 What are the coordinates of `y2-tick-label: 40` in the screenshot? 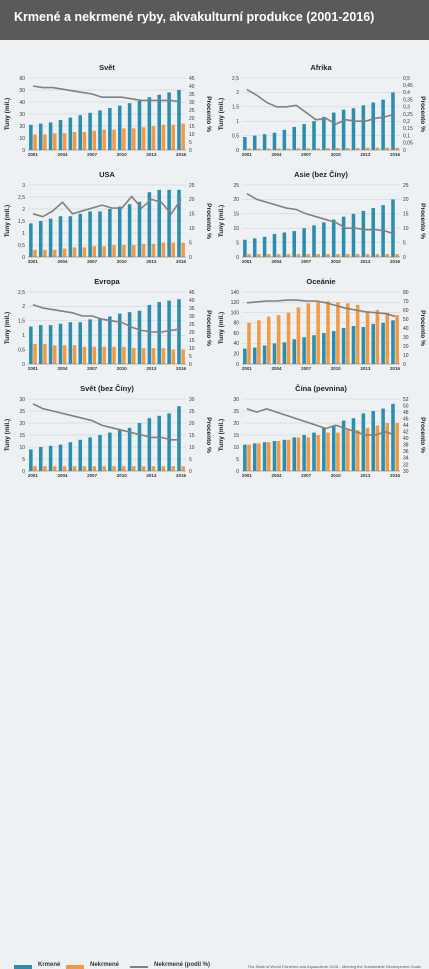 It's located at (406, 329).